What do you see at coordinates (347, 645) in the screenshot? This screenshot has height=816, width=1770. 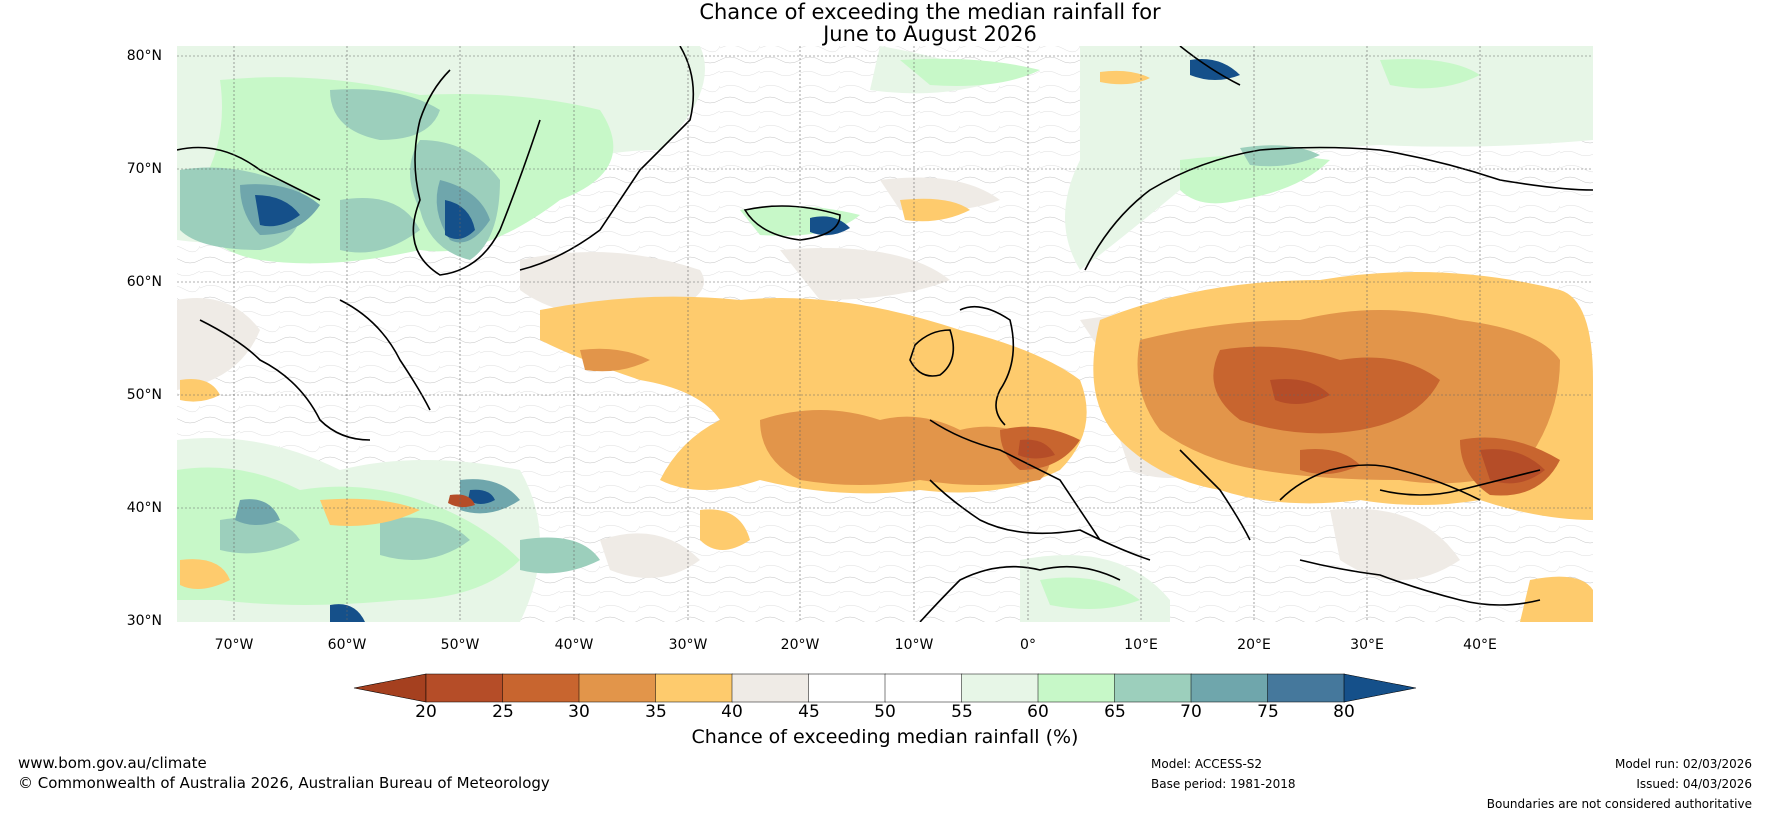 I see `lon-label-60w: 60°W` at bounding box center [347, 645].